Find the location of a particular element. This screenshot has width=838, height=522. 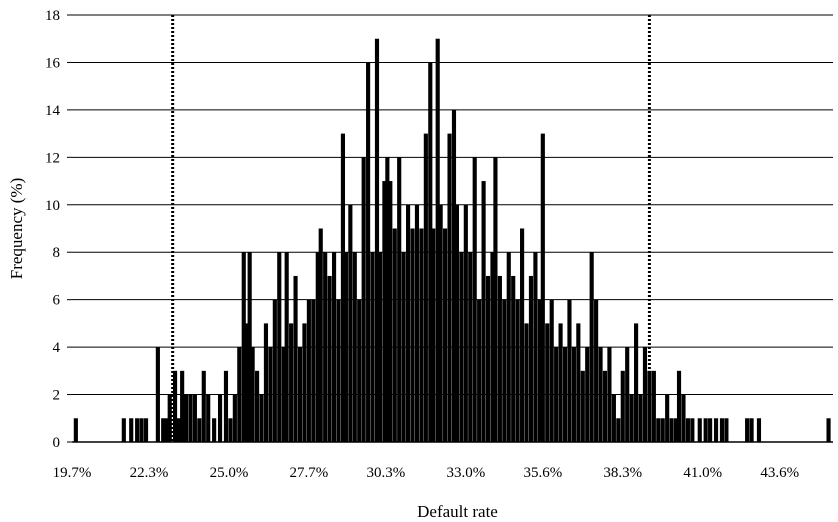

x-tick-label: 35.6% is located at coordinates (542, 473).